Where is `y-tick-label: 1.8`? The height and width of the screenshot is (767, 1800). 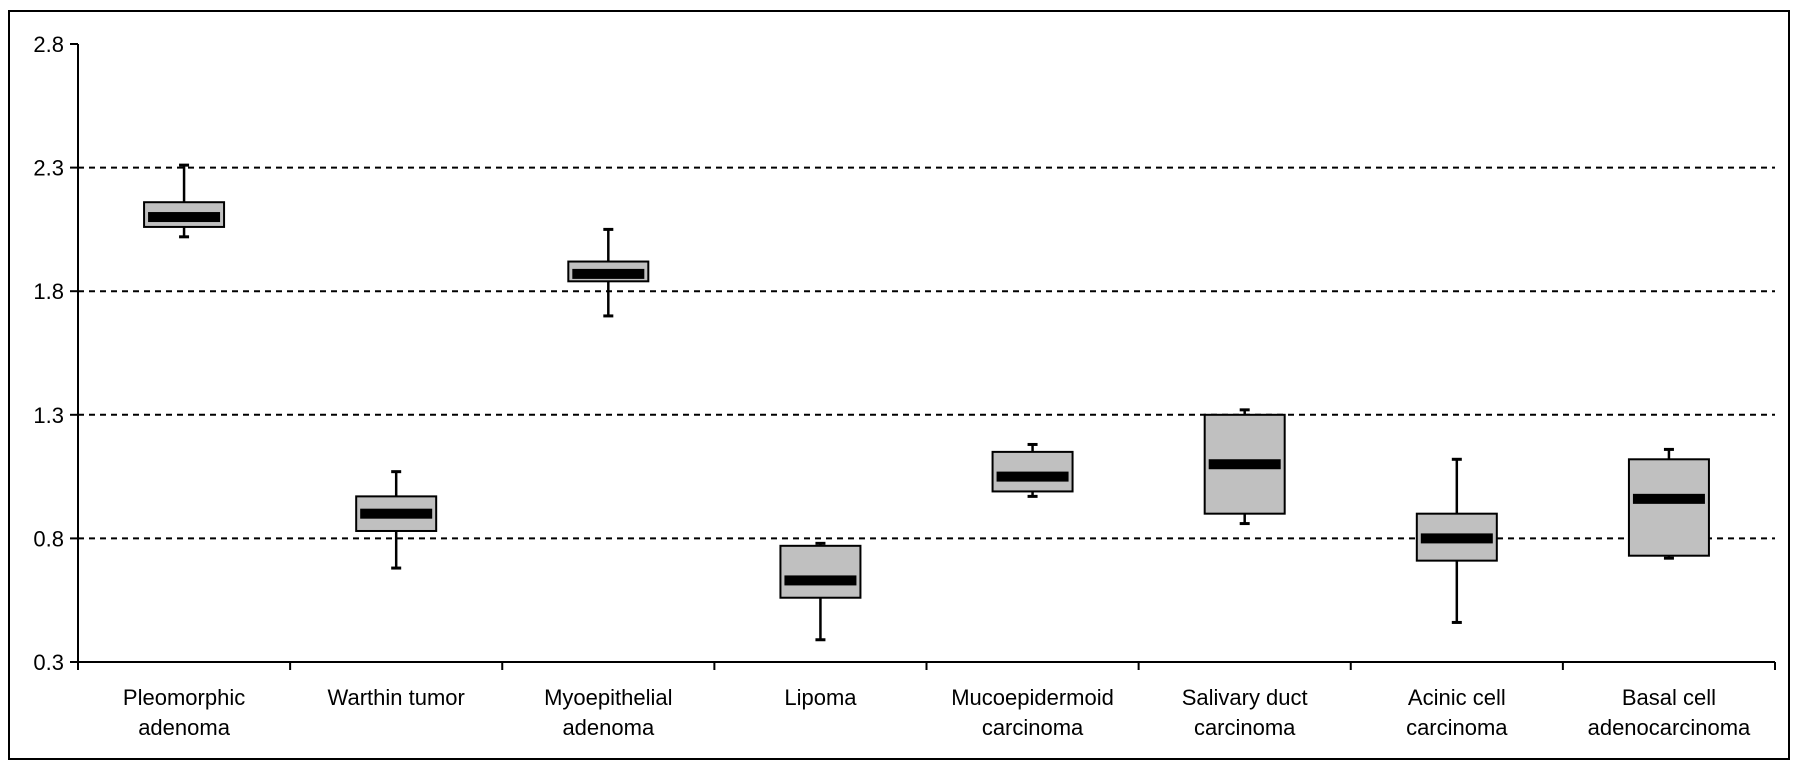 y-tick-label: 1.8 is located at coordinates (48, 291).